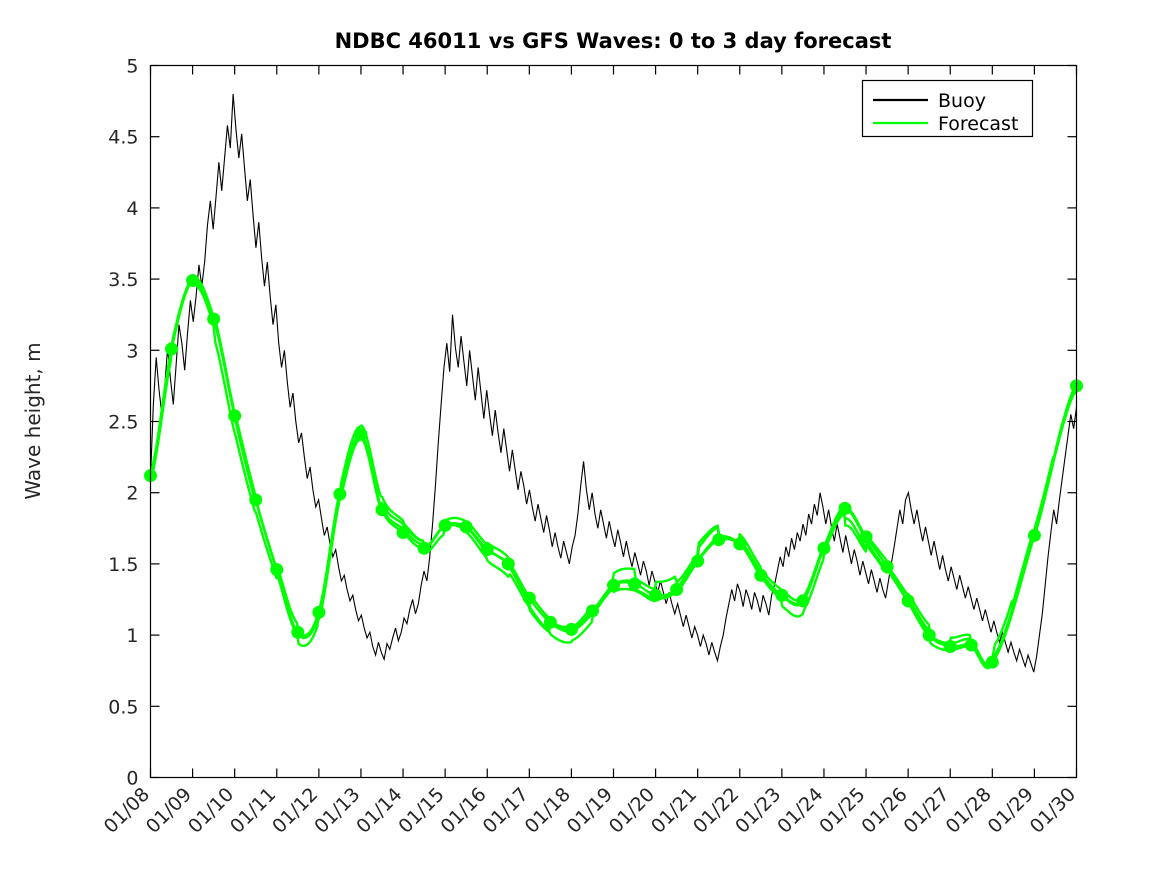 This screenshot has height=875, width=1167. I want to click on y-tick-label: 5, so click(132, 67).